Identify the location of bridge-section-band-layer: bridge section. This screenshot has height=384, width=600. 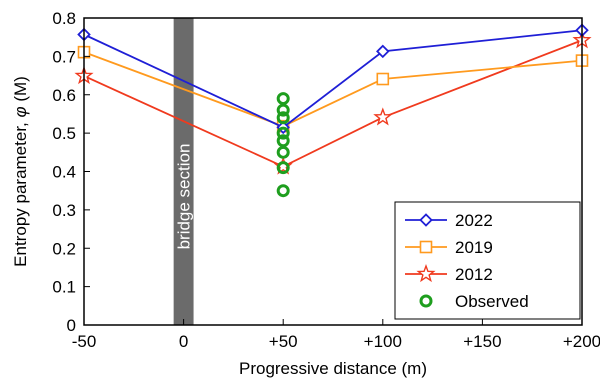
(183, 171).